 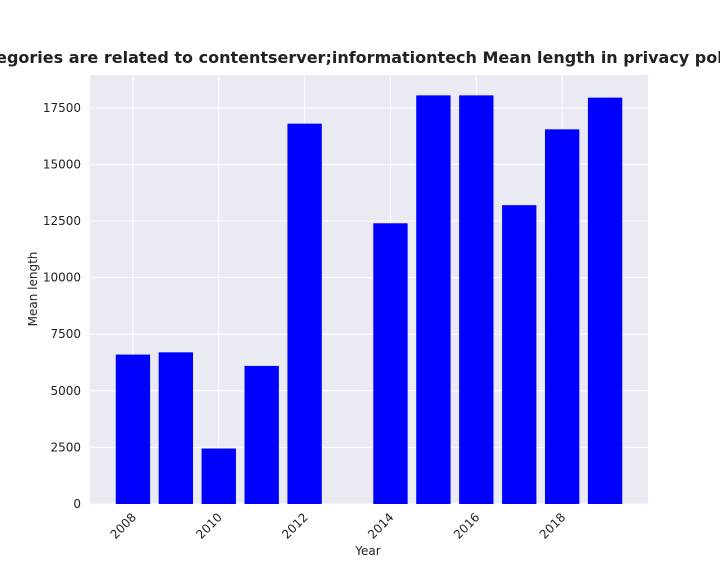 What do you see at coordinates (466, 525) in the screenshot?
I see `x-tick-label: 2016` at bounding box center [466, 525].